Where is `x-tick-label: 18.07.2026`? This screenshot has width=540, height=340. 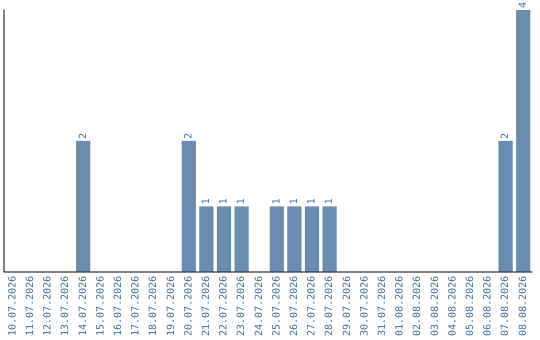 x-tick-label: 18.07.2026 is located at coordinates (154, 306).